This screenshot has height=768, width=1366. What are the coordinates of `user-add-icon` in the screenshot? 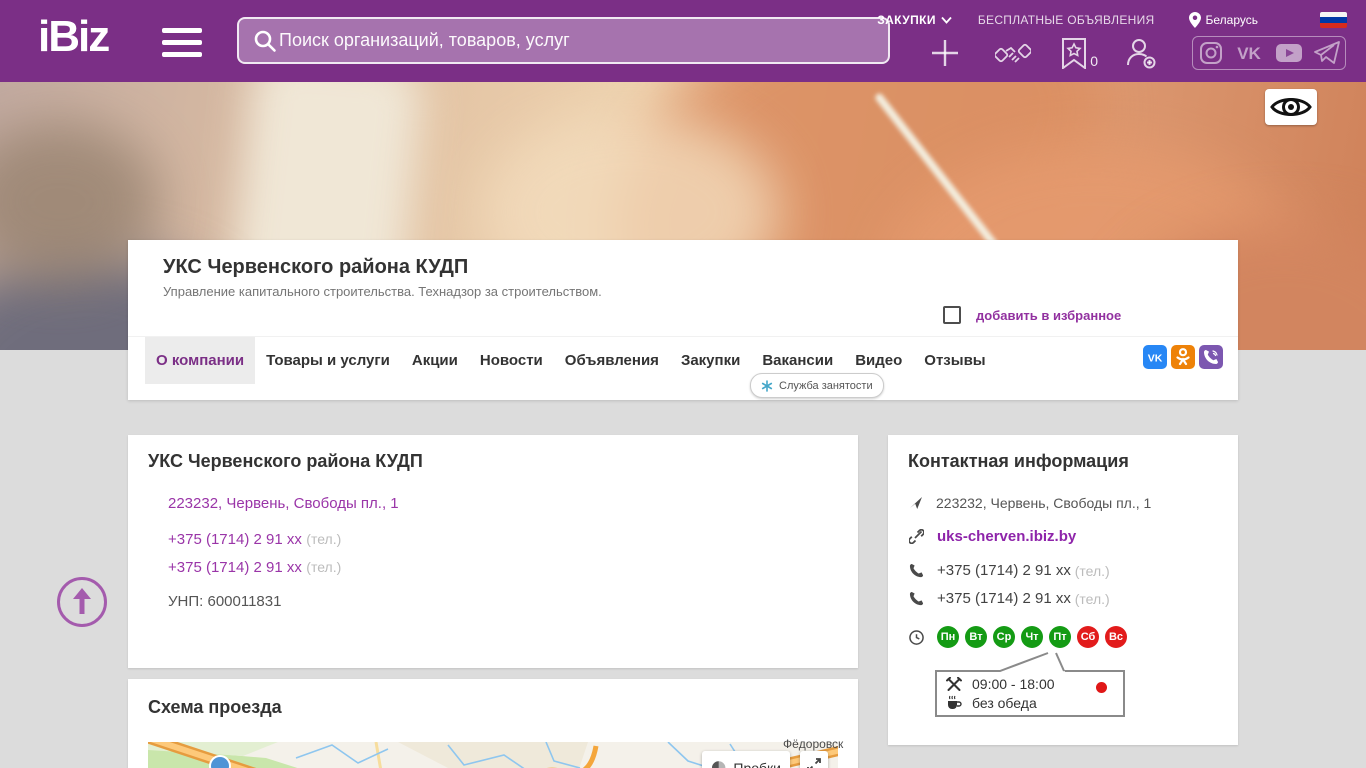 It's located at (1141, 53).